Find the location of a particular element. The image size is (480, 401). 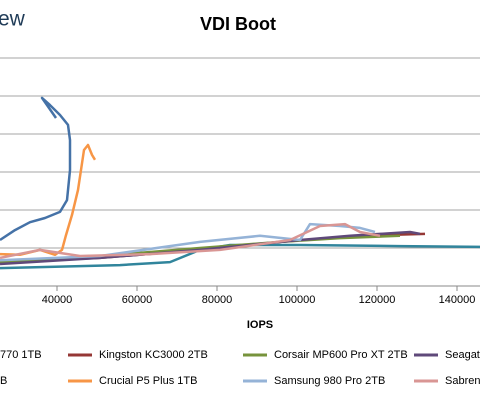

legend-label: Samsung 980 Pro 2TB is located at coordinates (329, 381).